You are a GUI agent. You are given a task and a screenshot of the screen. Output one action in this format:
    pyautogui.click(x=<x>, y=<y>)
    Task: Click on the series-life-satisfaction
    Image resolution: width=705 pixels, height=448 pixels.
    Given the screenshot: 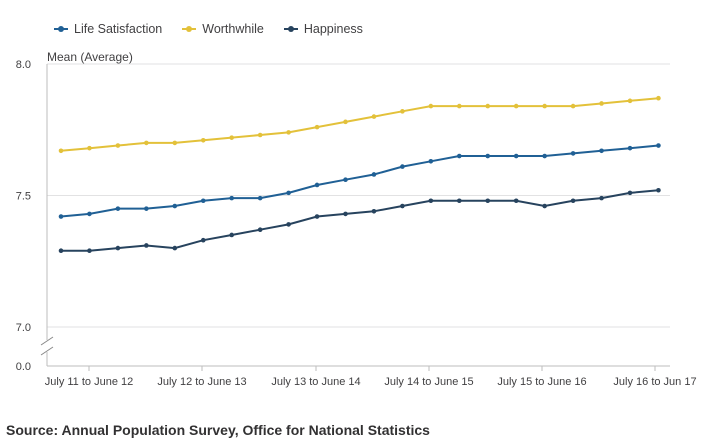 What is the action you would take?
    pyautogui.click(x=359, y=181)
    